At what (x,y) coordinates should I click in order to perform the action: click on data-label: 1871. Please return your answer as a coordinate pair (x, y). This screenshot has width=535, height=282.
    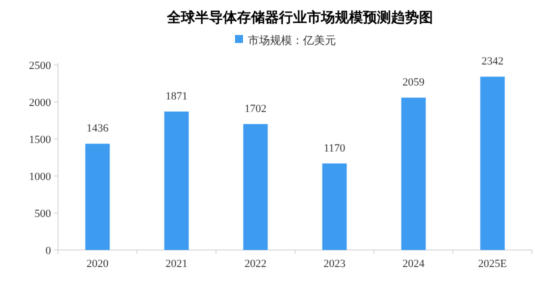
    Looking at the image, I should click on (177, 96).